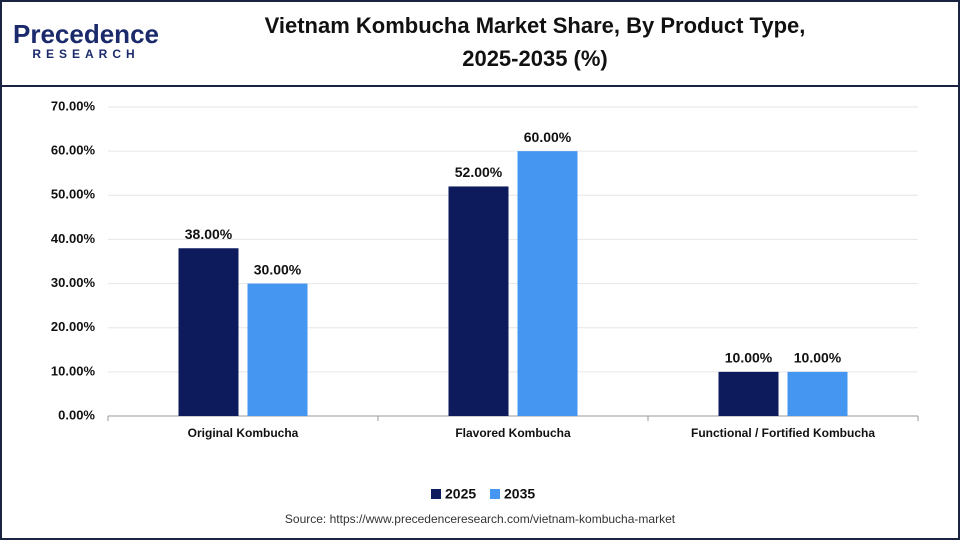  Describe the element at coordinates (85, 54) in the screenshot. I see `logo-sub: RESEARCH` at that location.